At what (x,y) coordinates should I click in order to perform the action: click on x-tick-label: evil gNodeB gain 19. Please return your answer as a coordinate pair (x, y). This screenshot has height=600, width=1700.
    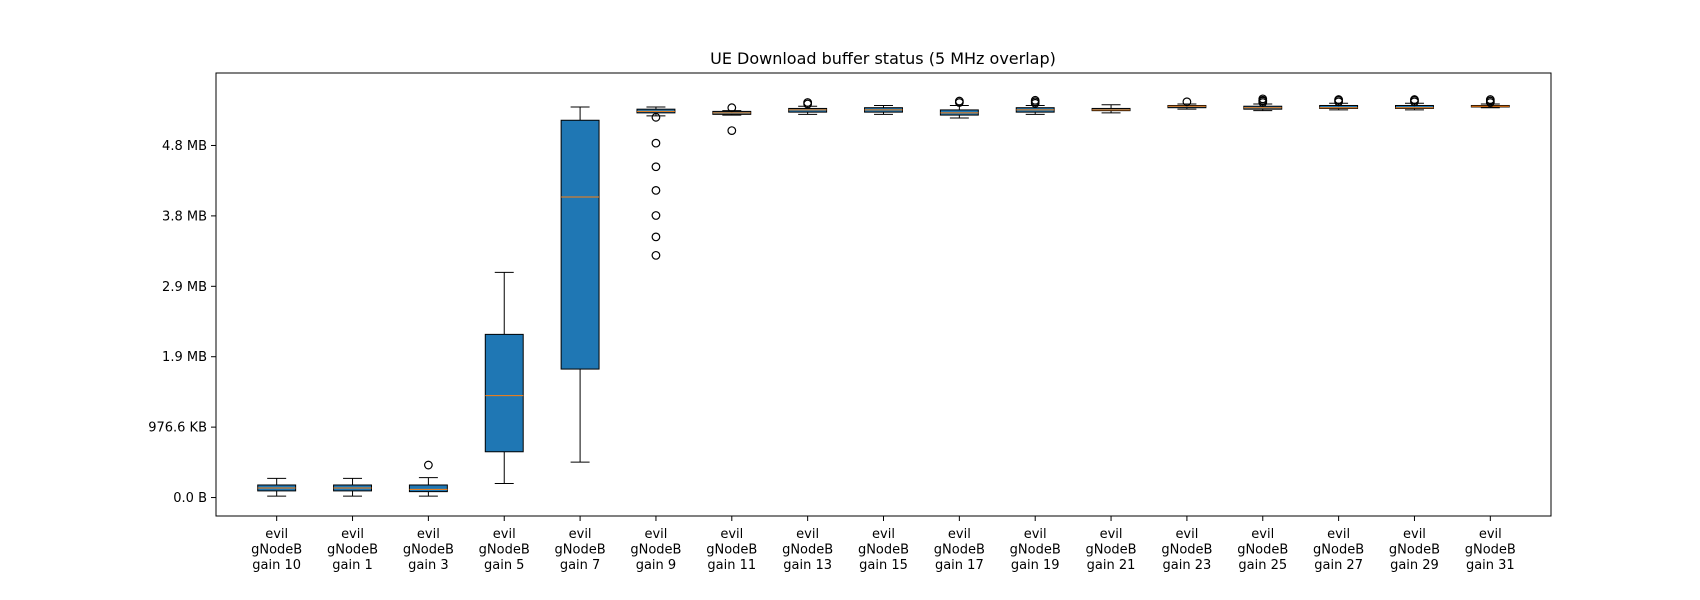
    Looking at the image, I should click on (1035, 550).